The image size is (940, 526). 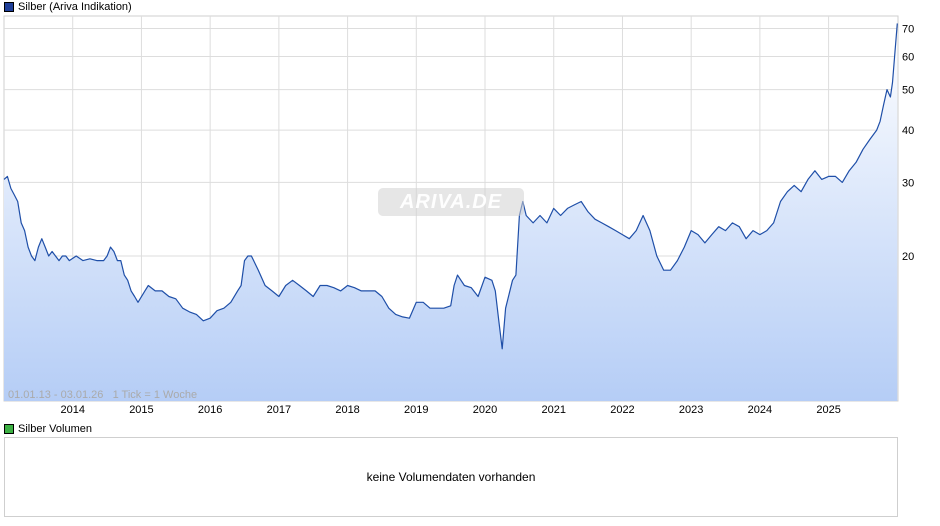 I want to click on x-tick-label: 2024, so click(x=760, y=410).